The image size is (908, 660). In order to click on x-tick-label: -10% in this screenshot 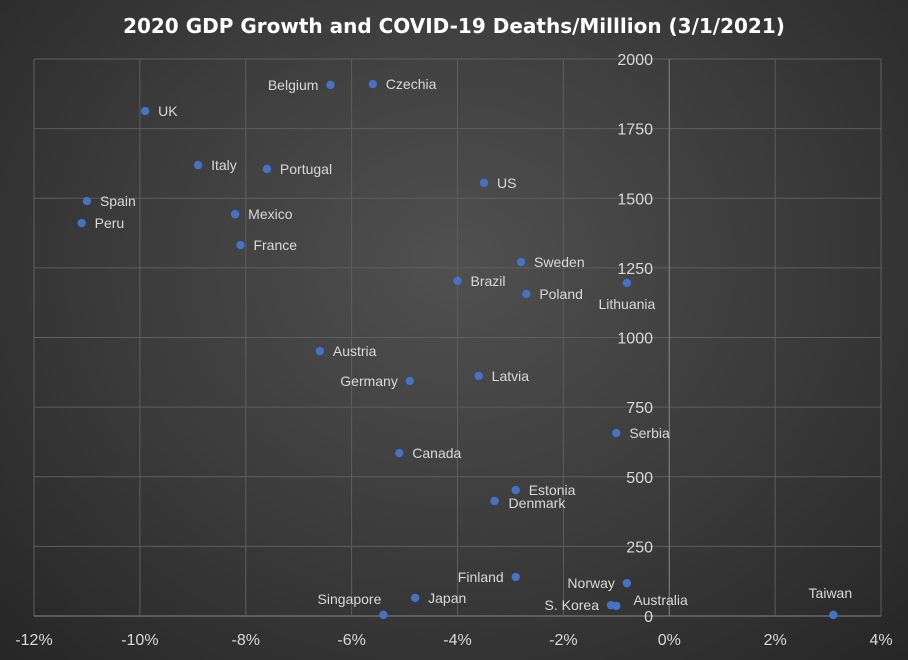, I will do `click(139, 640)`.